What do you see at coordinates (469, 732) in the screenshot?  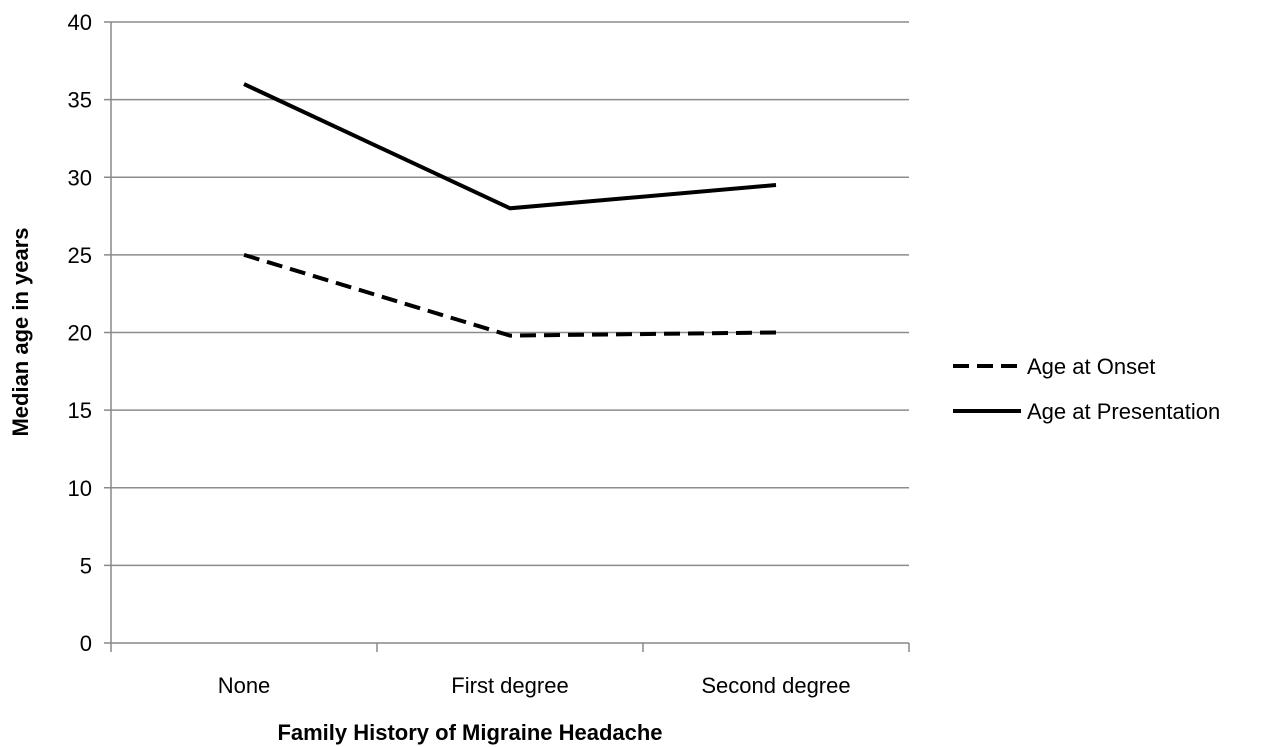 I see `x-axis-title: Family History of Migraine Headache` at bounding box center [469, 732].